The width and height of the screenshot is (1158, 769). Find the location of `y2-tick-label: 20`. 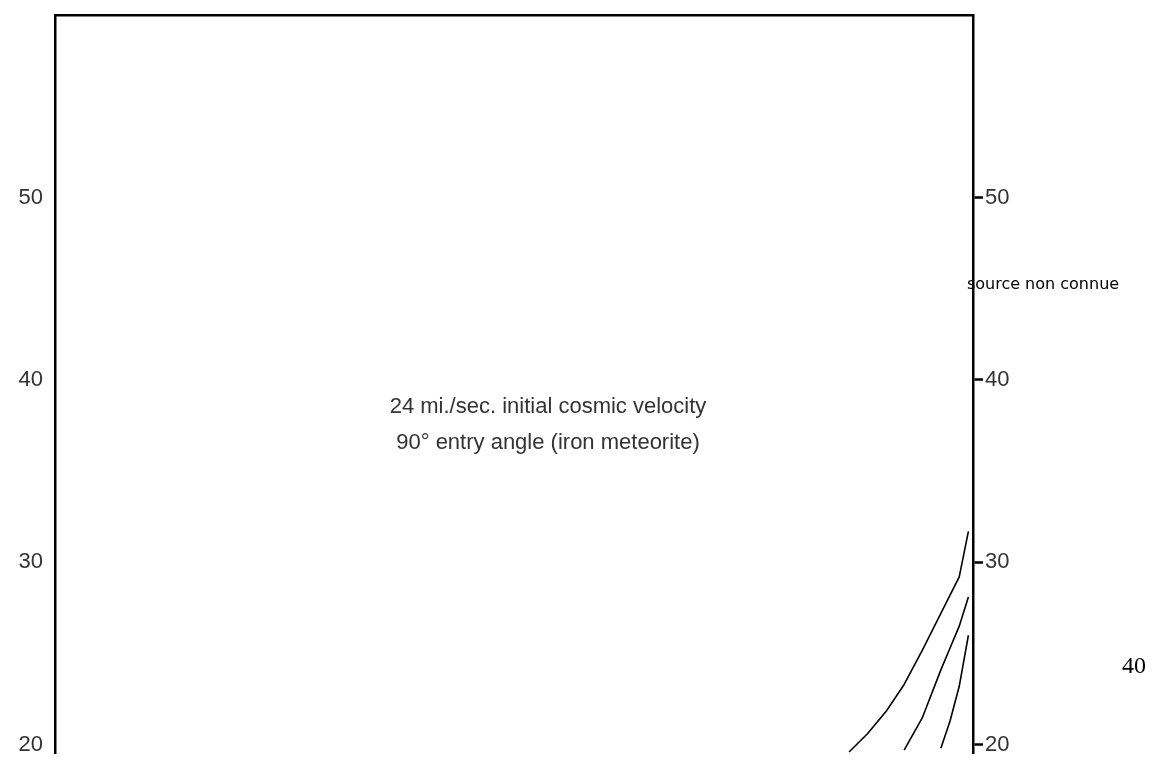

y2-tick-label: 20 is located at coordinates (997, 743).